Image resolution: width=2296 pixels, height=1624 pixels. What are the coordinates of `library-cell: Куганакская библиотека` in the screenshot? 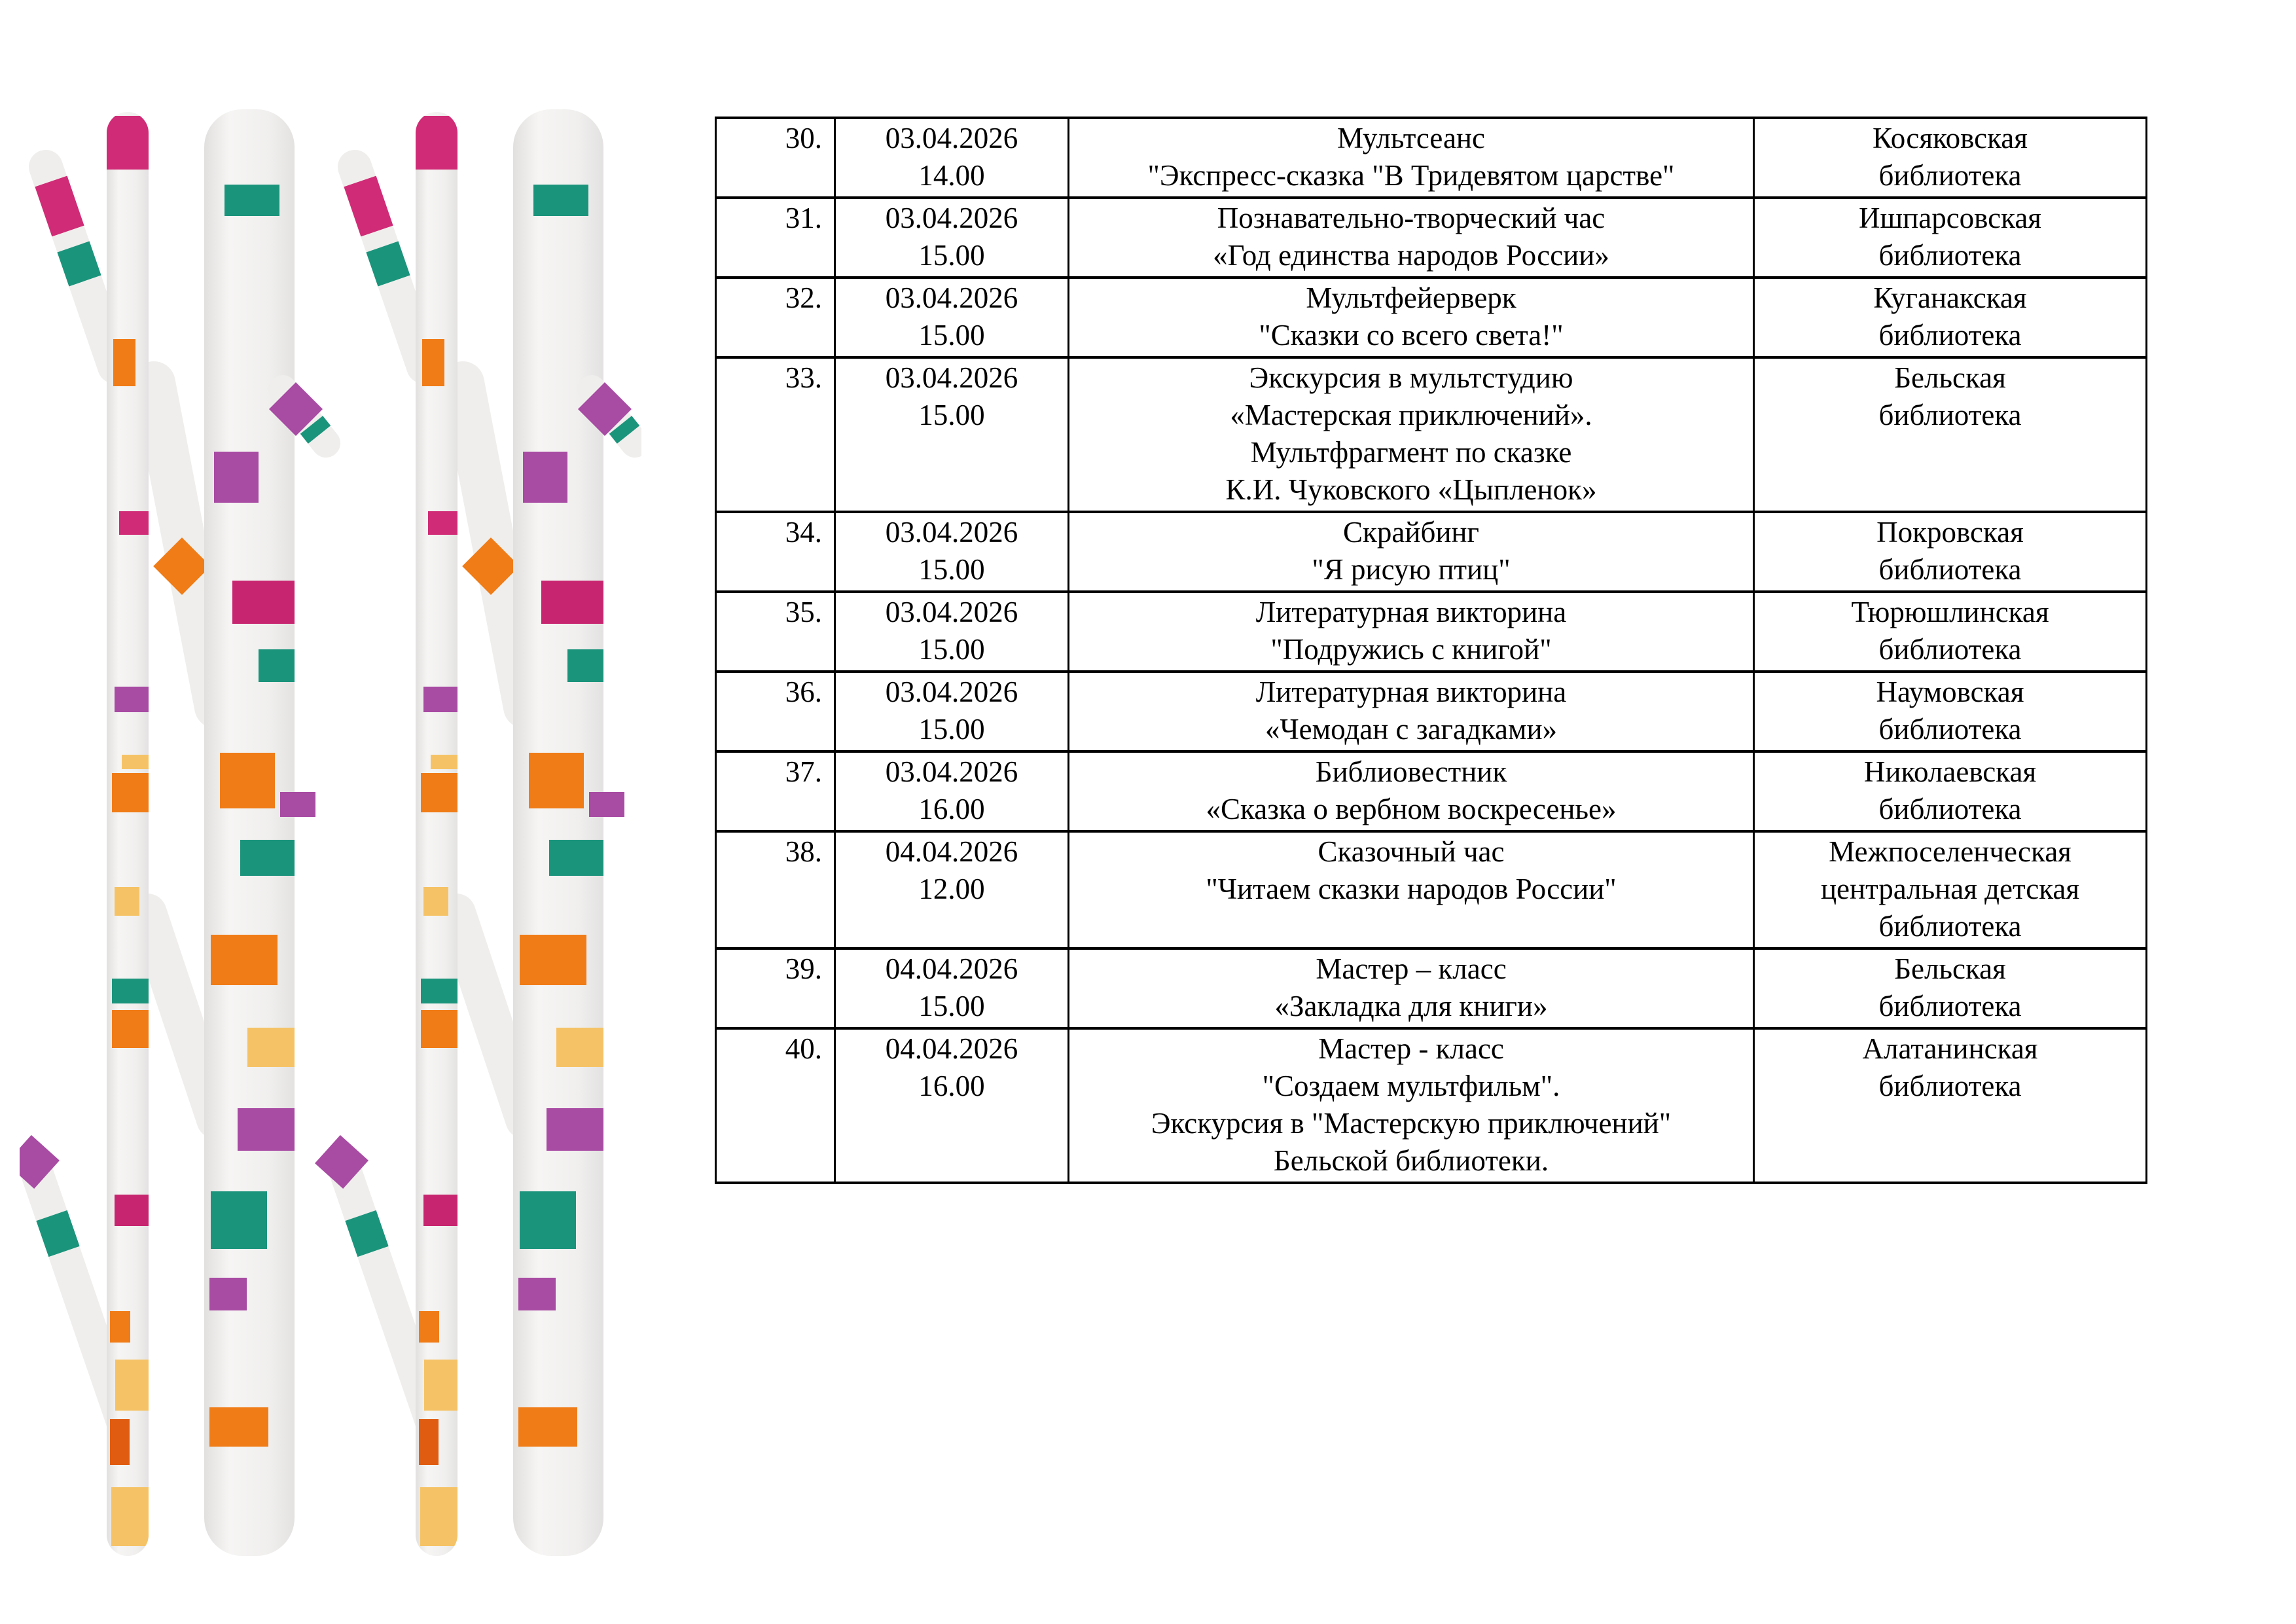 It's located at (1950, 317).